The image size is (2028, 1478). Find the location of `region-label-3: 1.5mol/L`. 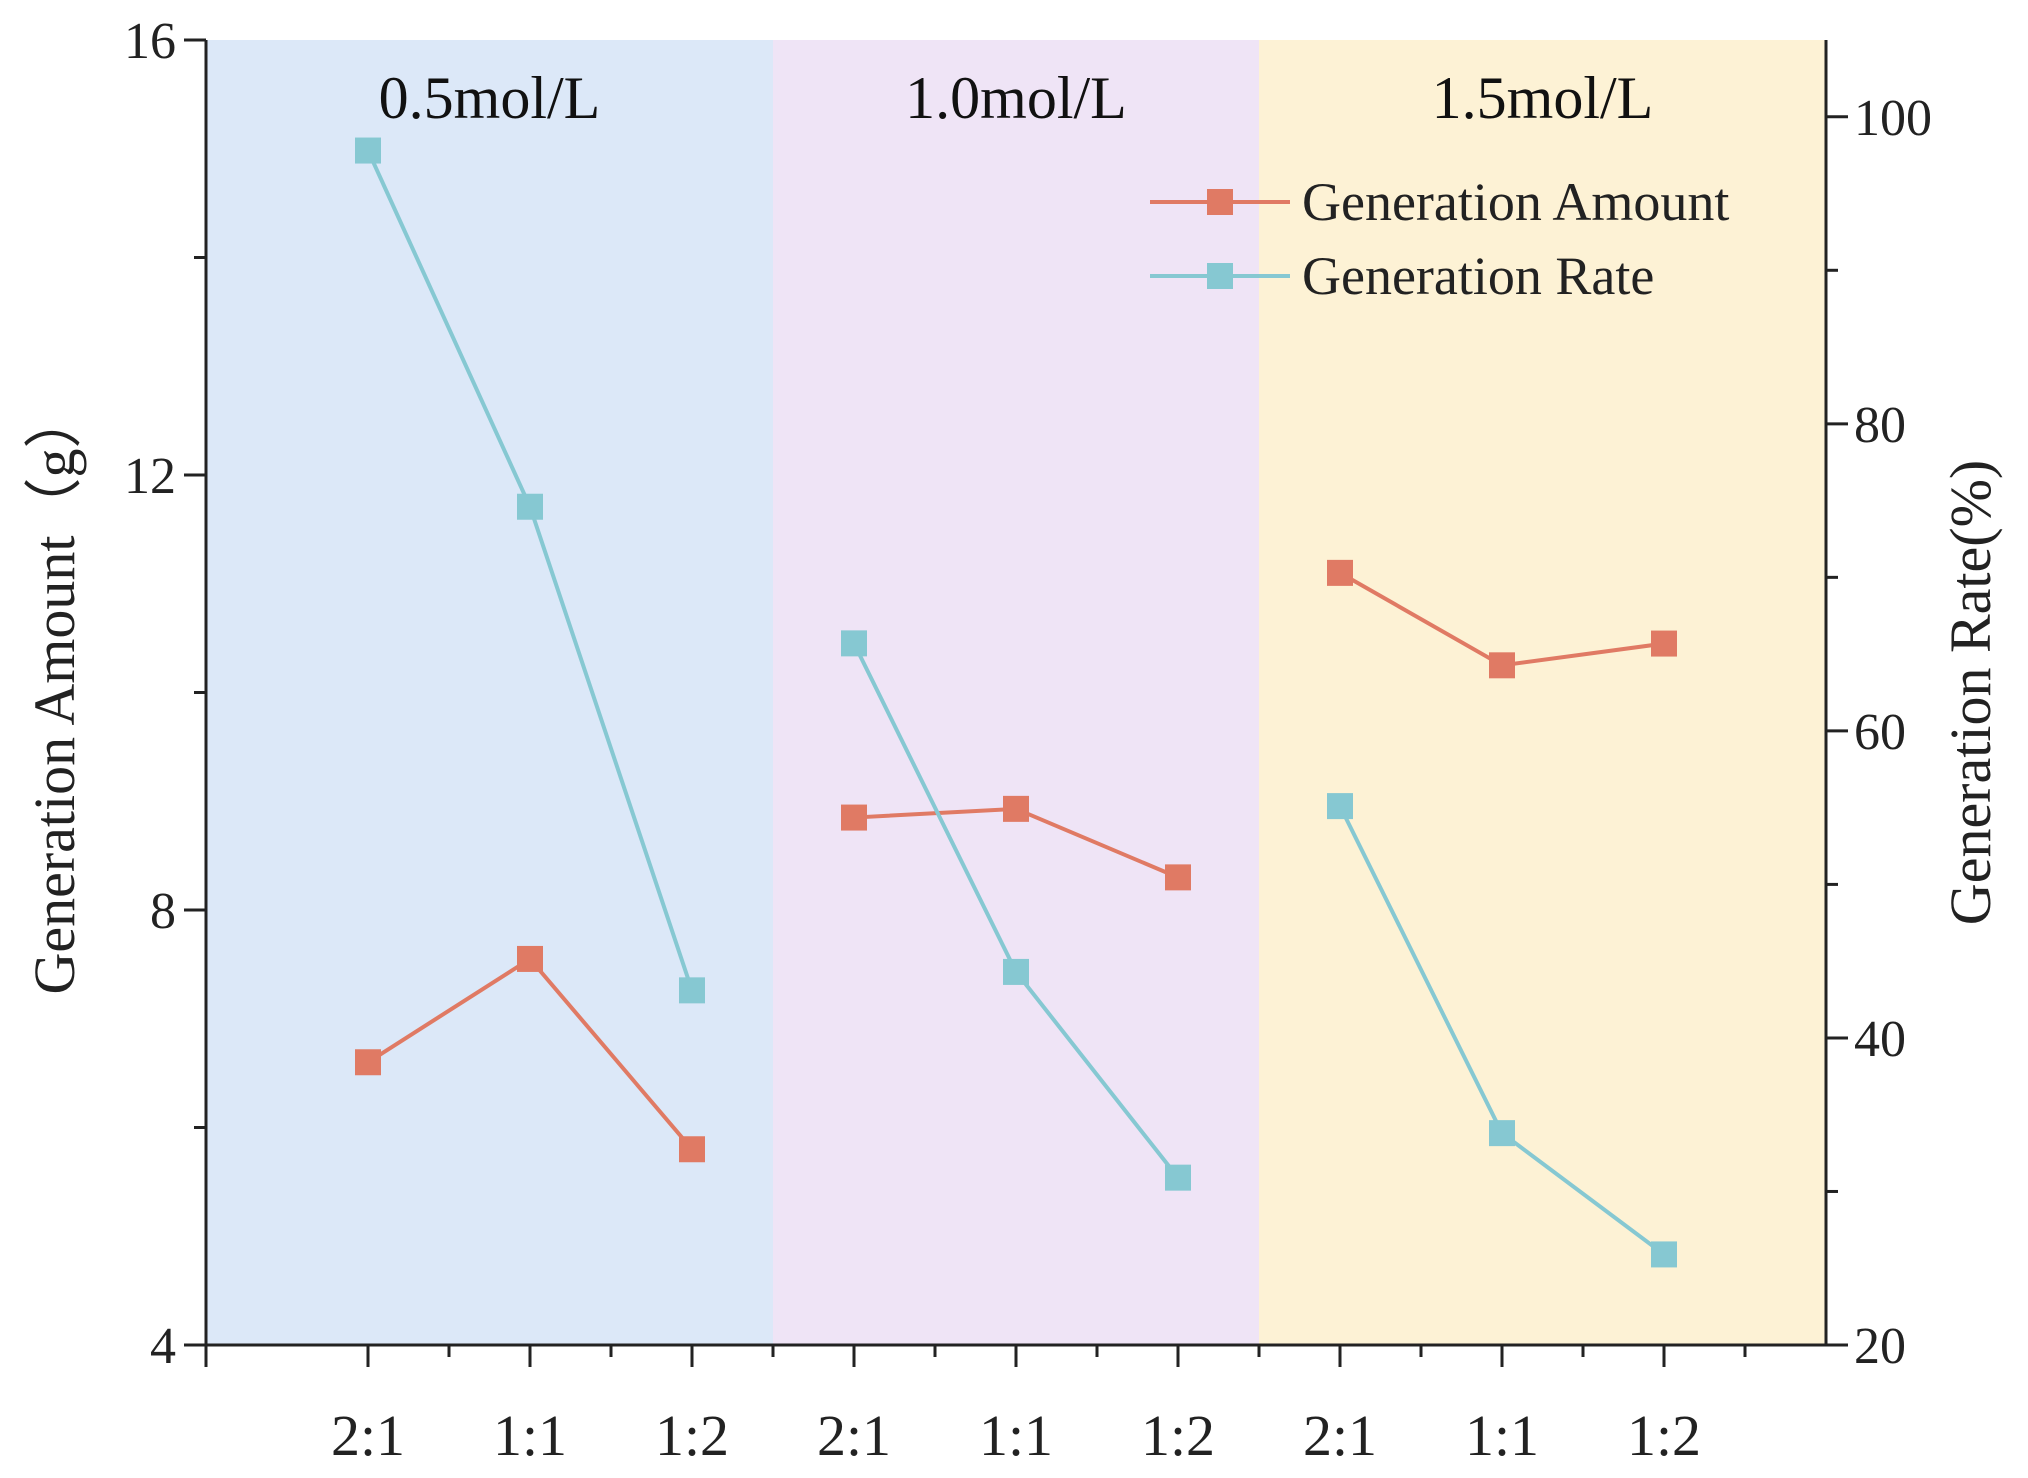

region-label-3: 1.5mol/L is located at coordinates (1543, 98).